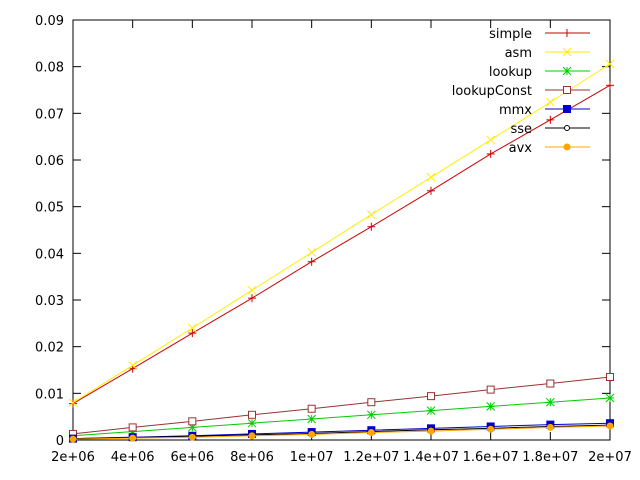 This screenshot has width=640, height=480. Describe the element at coordinates (521, 129) in the screenshot. I see `legend-label: sse` at that location.